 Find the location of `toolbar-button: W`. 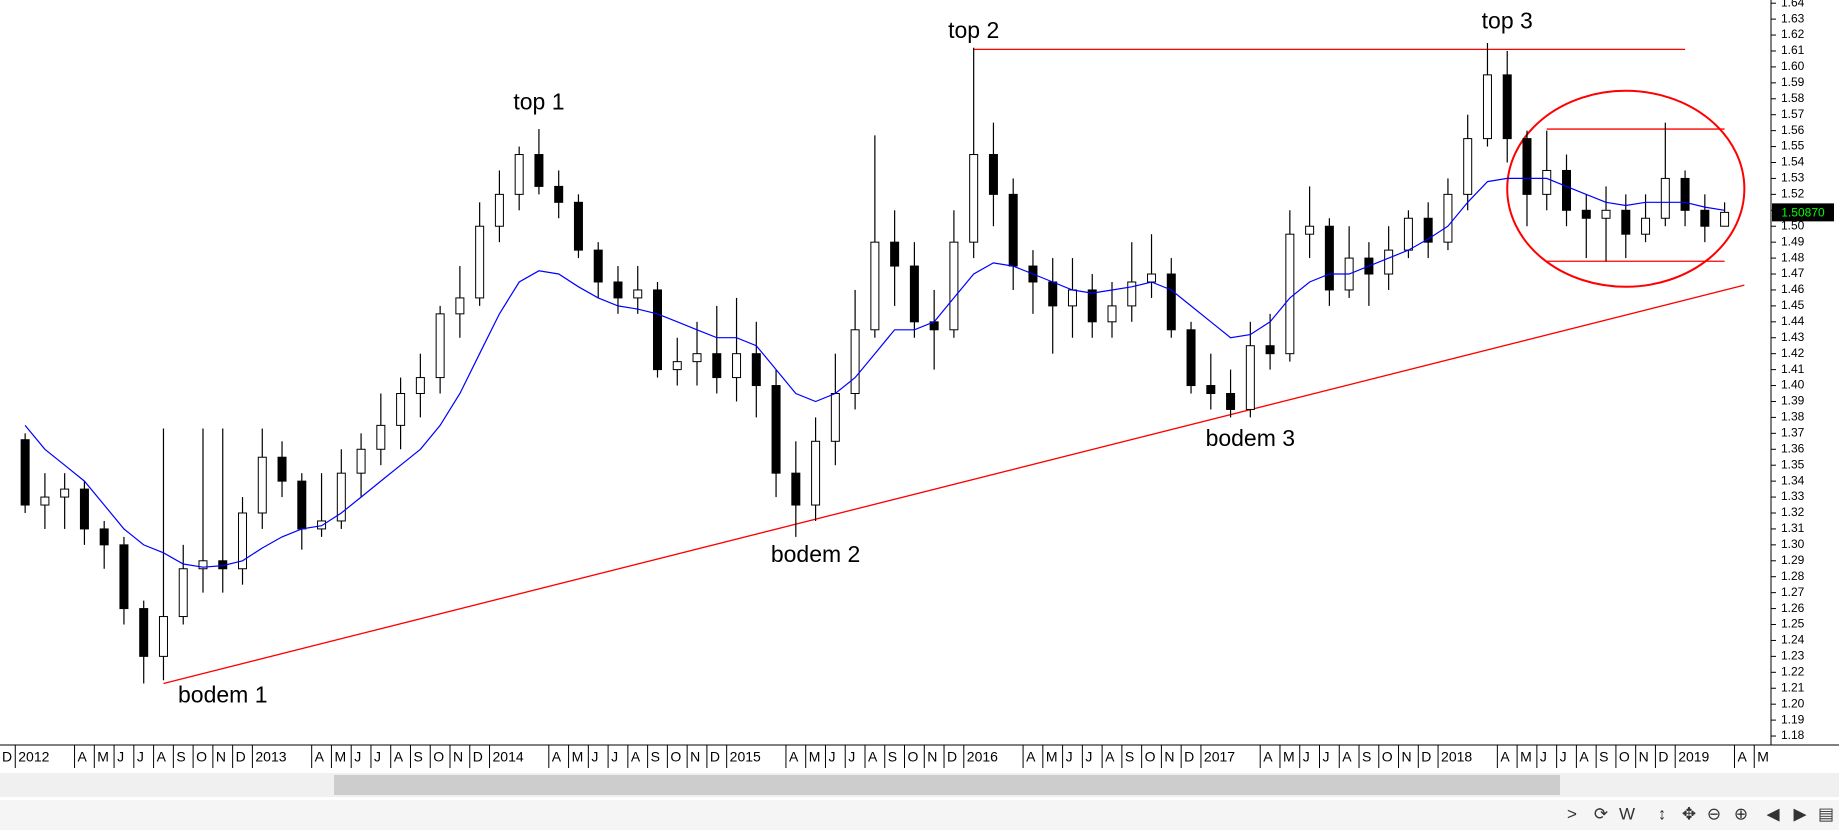

toolbar-button: W is located at coordinates (1627, 813).